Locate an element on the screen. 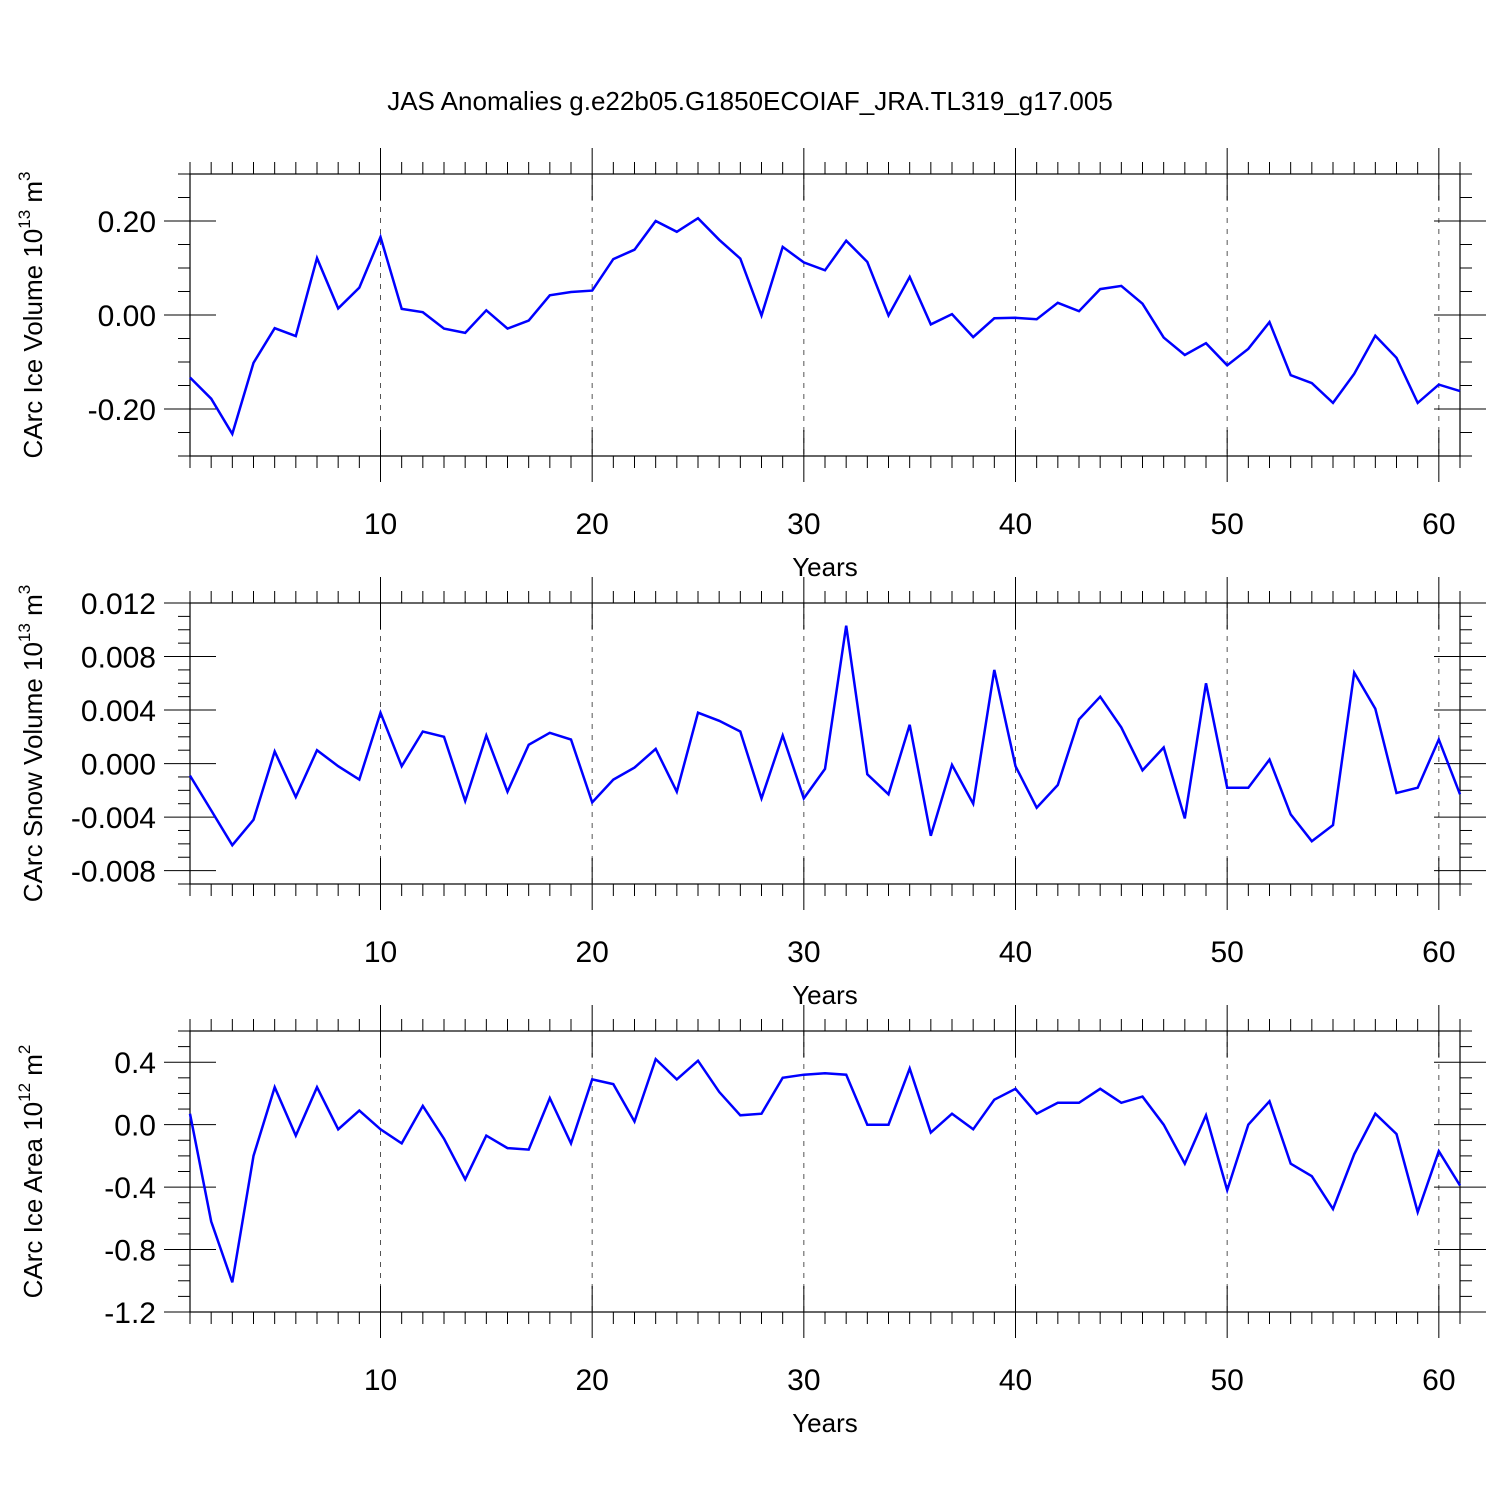 This screenshot has width=1500, height=1500. y-tick-label: -0.8 is located at coordinates (130, 1251).